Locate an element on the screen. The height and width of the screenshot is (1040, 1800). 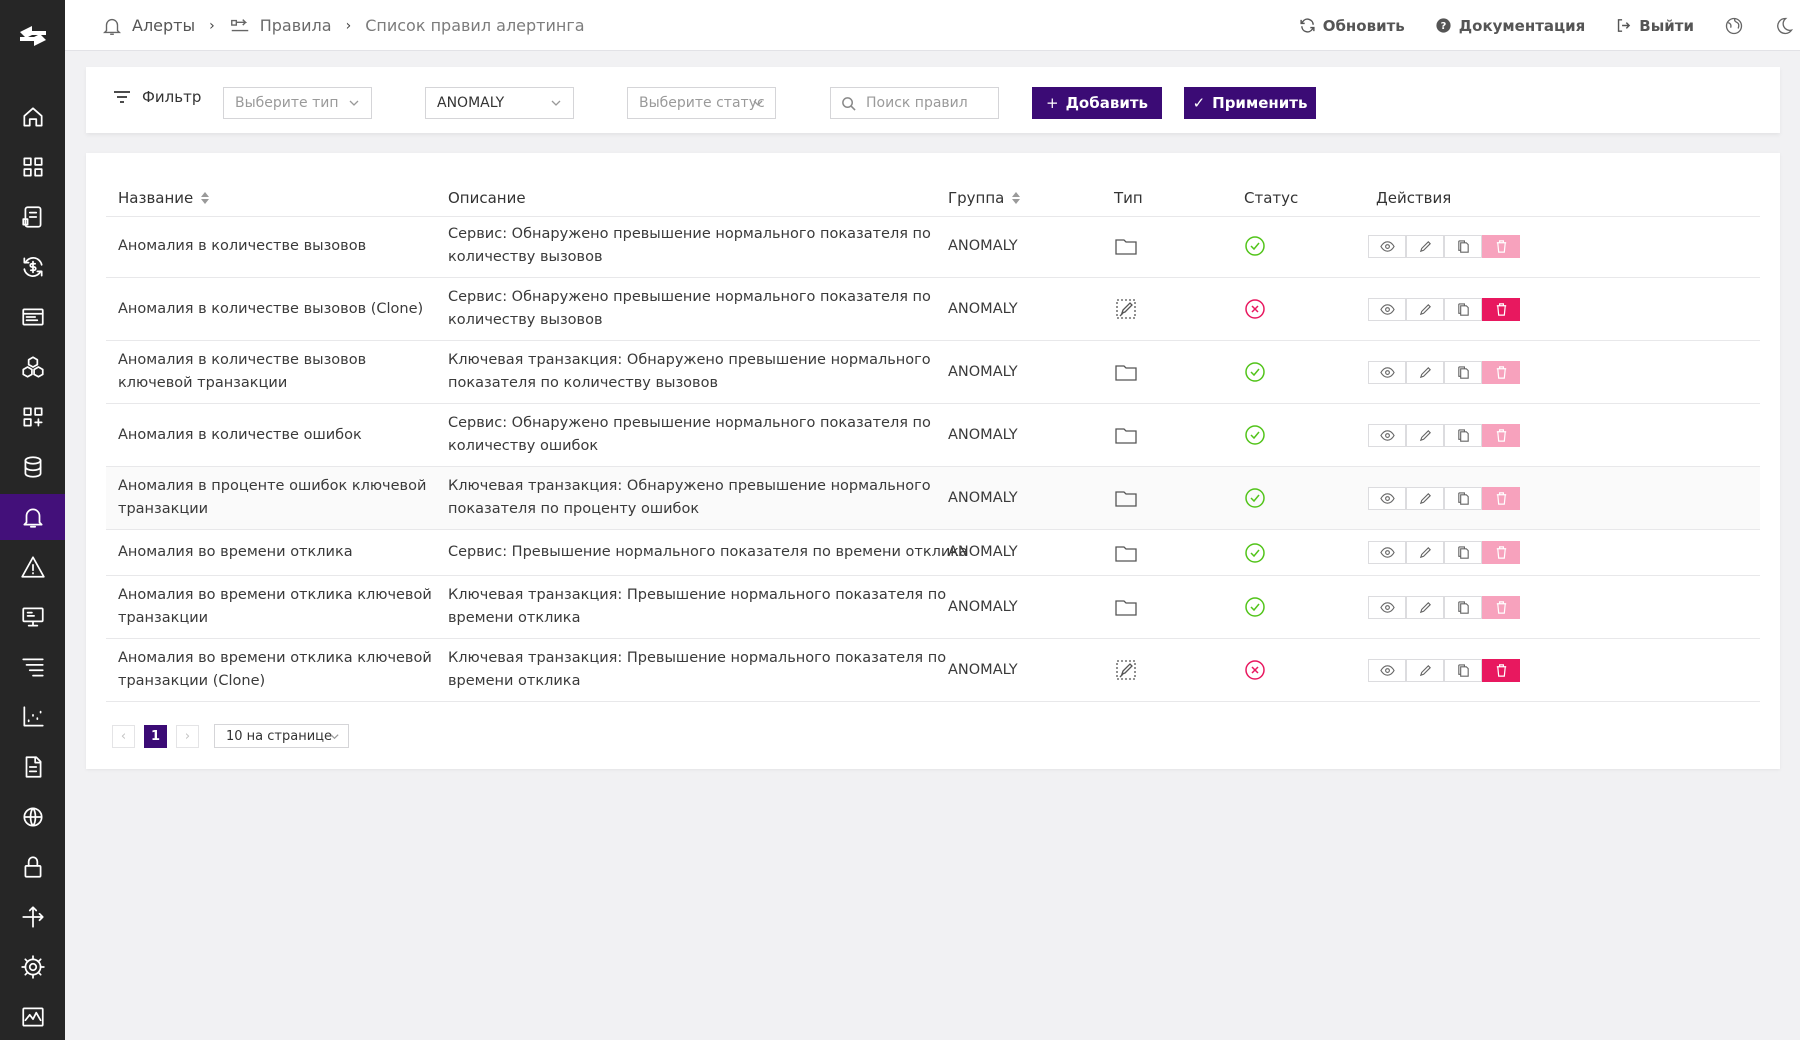
group-select: ANOMALY is located at coordinates (499, 103).